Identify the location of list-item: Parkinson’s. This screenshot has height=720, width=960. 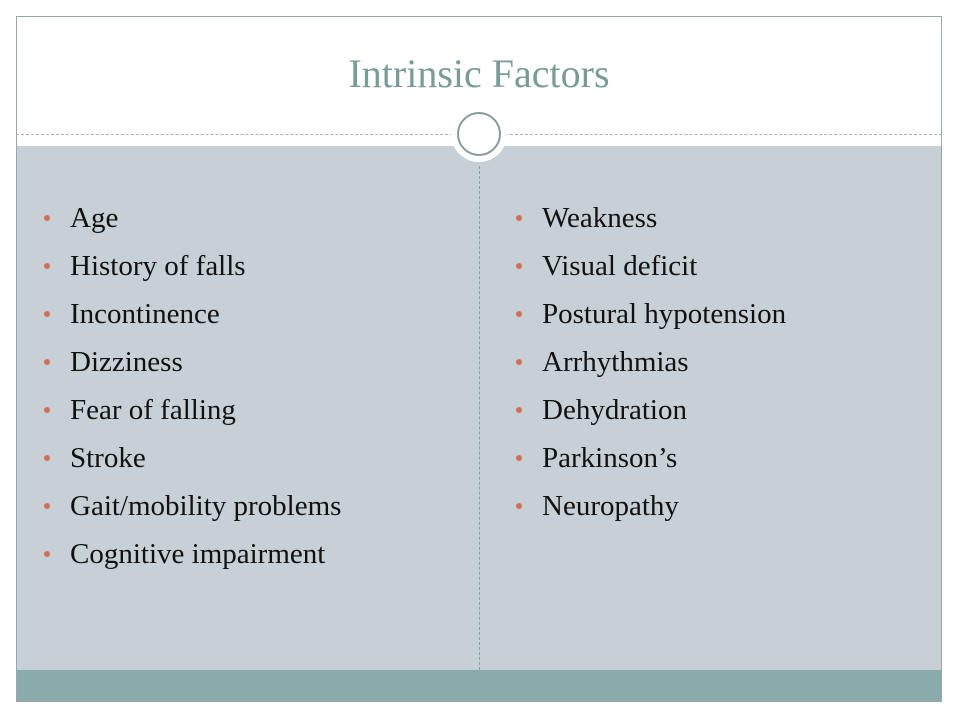
(649, 460).